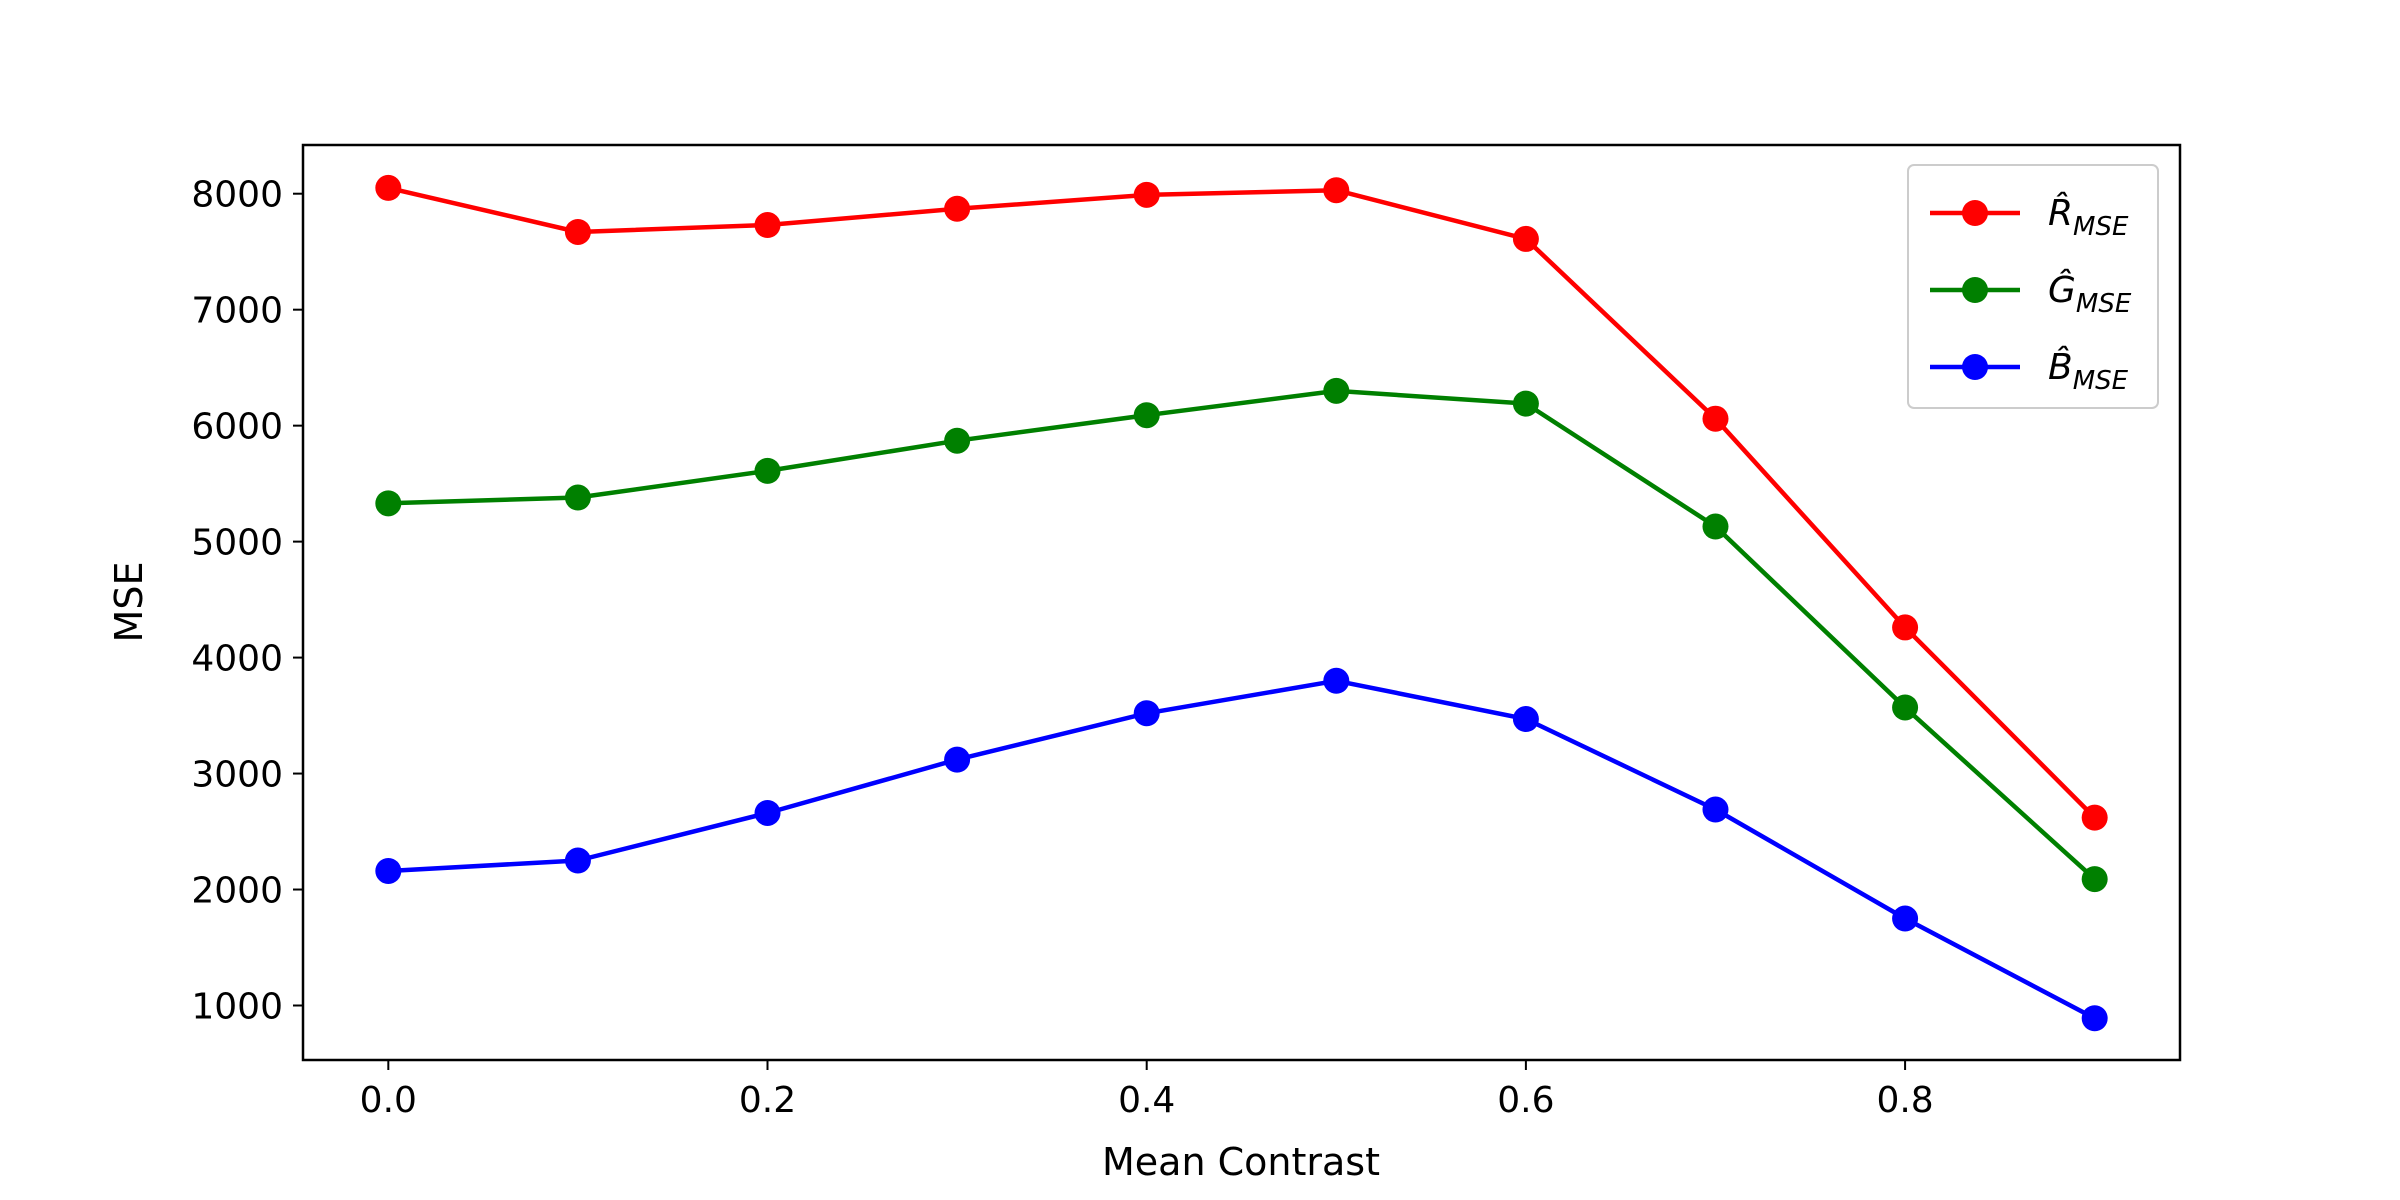 This screenshot has width=2400, height=1200. I want to click on y-tick-label: 8000, so click(237, 195).